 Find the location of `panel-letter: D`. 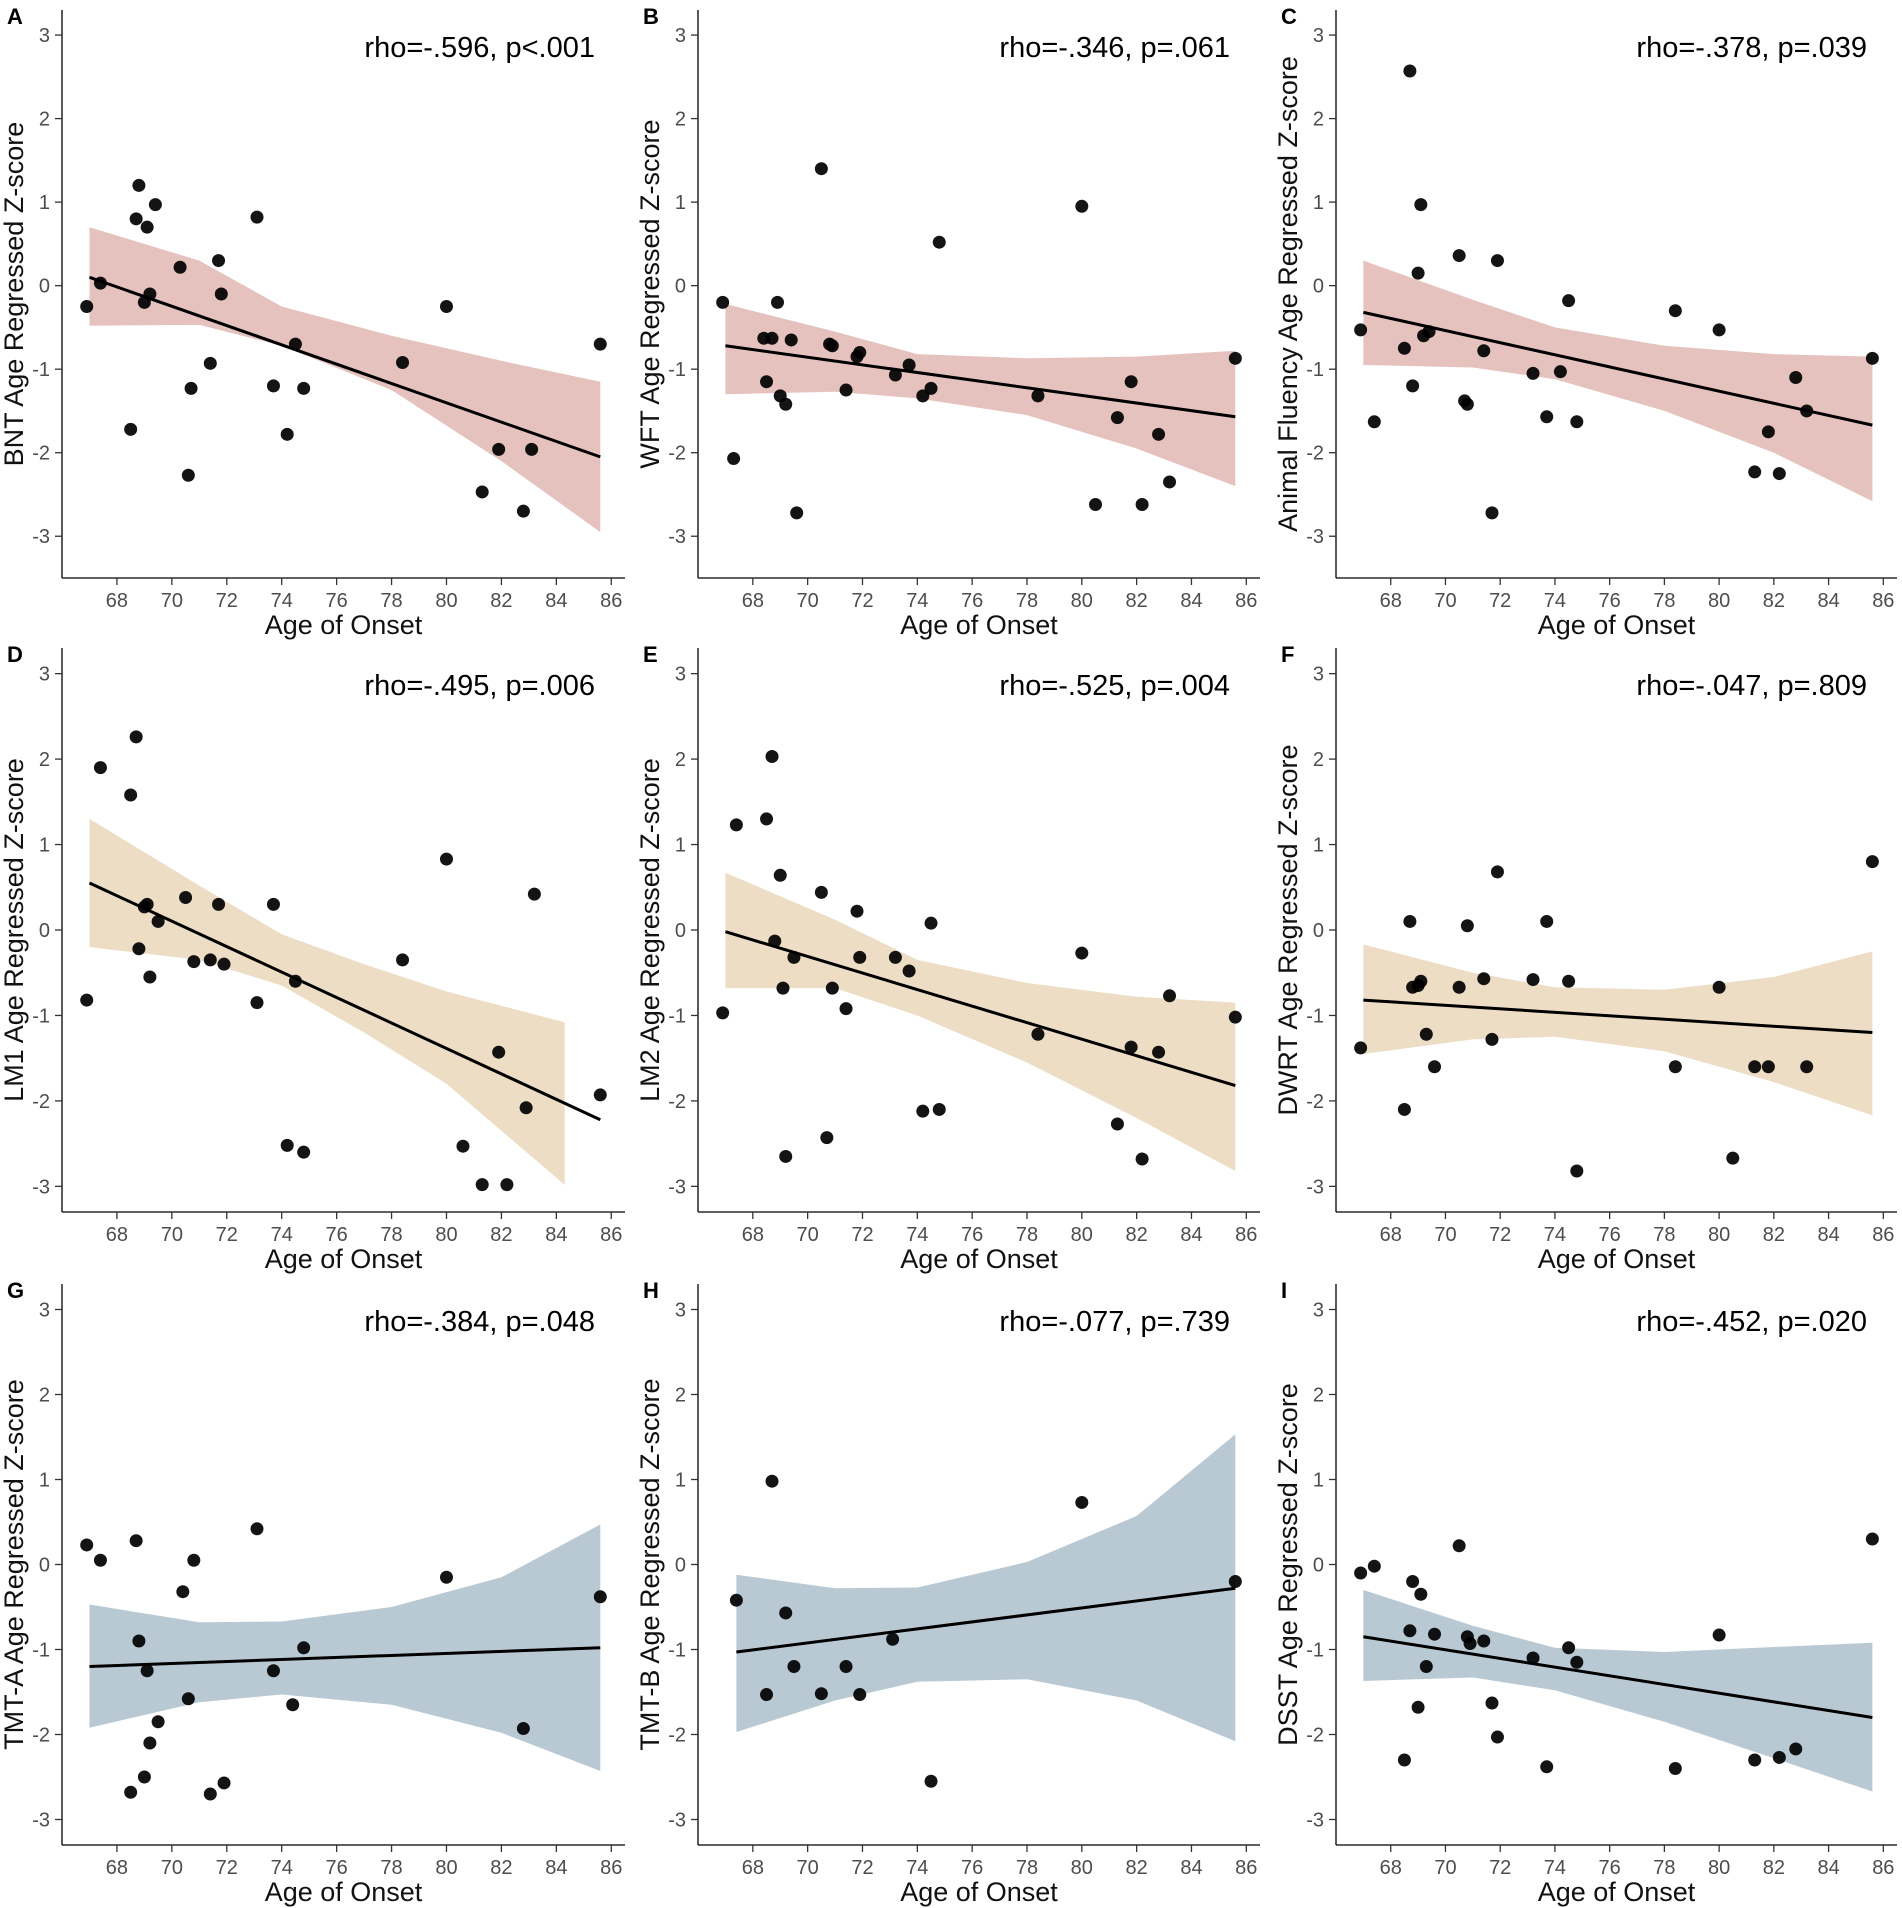

panel-letter: D is located at coordinates (15, 654).